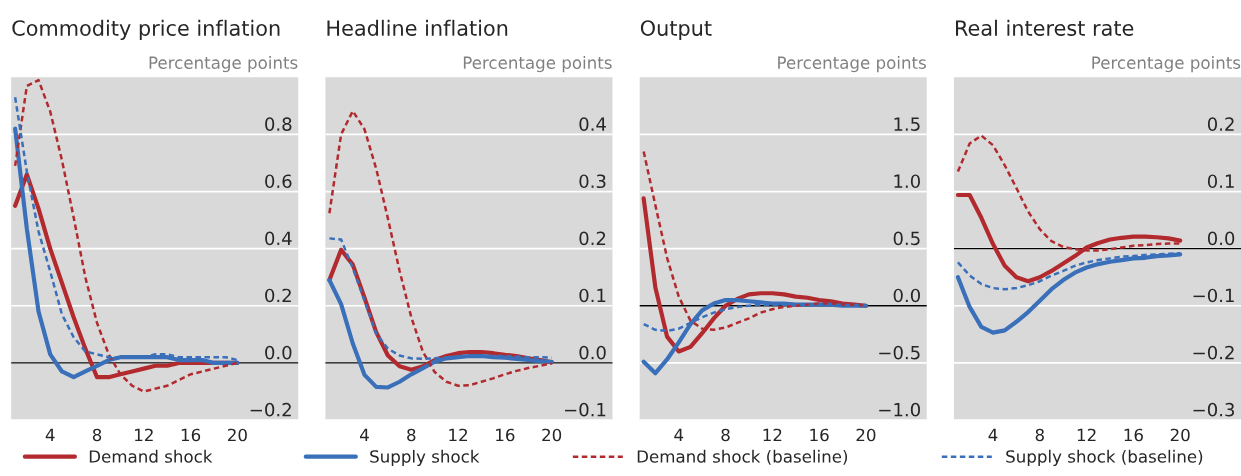 This screenshot has width=1241, height=476. What do you see at coordinates (1104, 457) in the screenshot?
I see `legend-label: Supply shock (baseline)` at bounding box center [1104, 457].